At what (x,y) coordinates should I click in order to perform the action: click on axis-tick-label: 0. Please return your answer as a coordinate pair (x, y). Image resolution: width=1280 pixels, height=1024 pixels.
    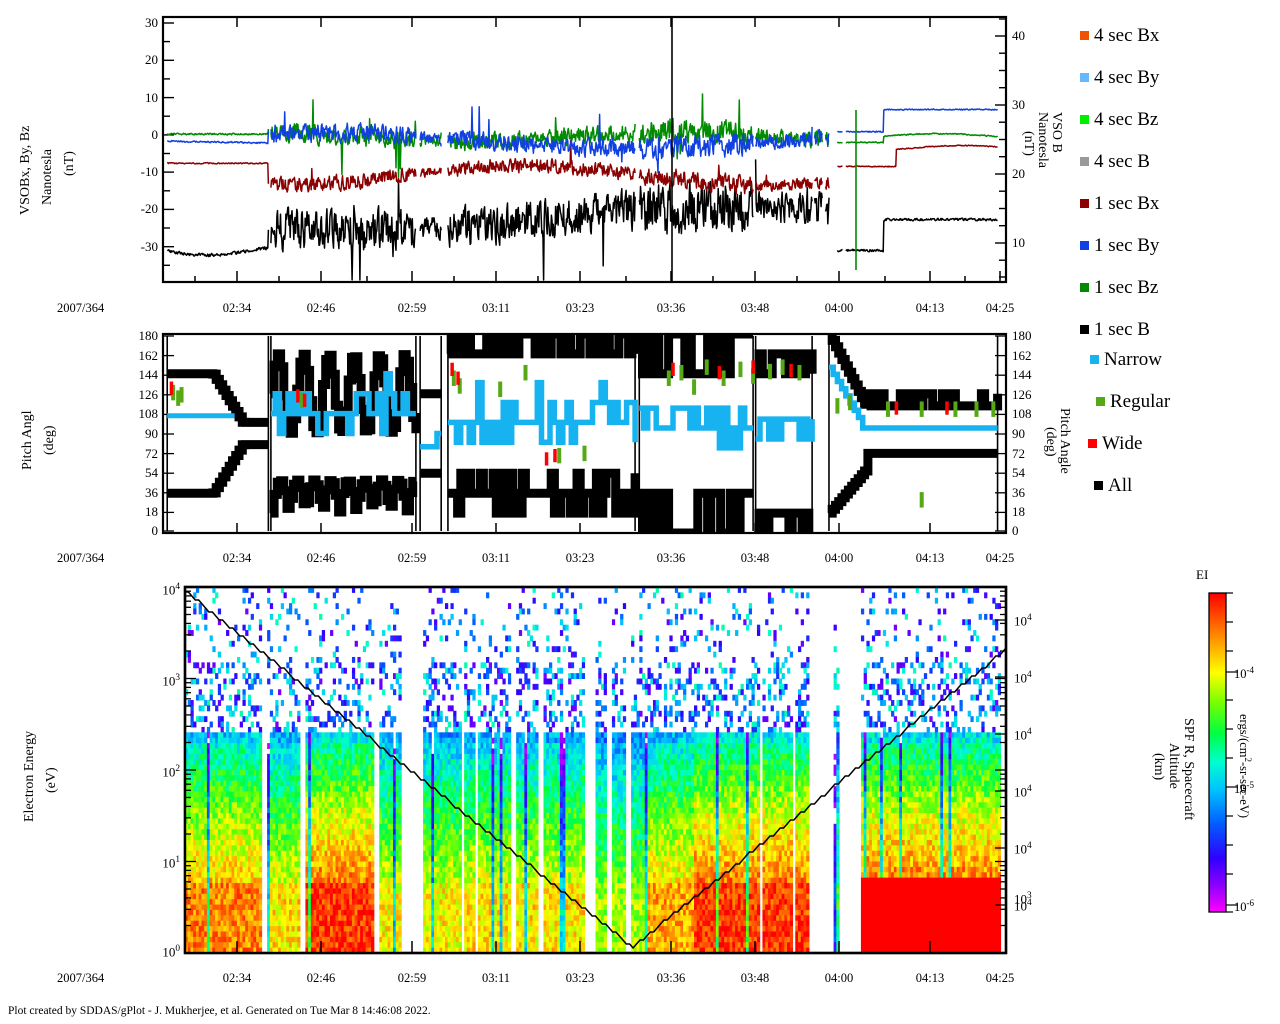
    Looking at the image, I should click on (155, 530).